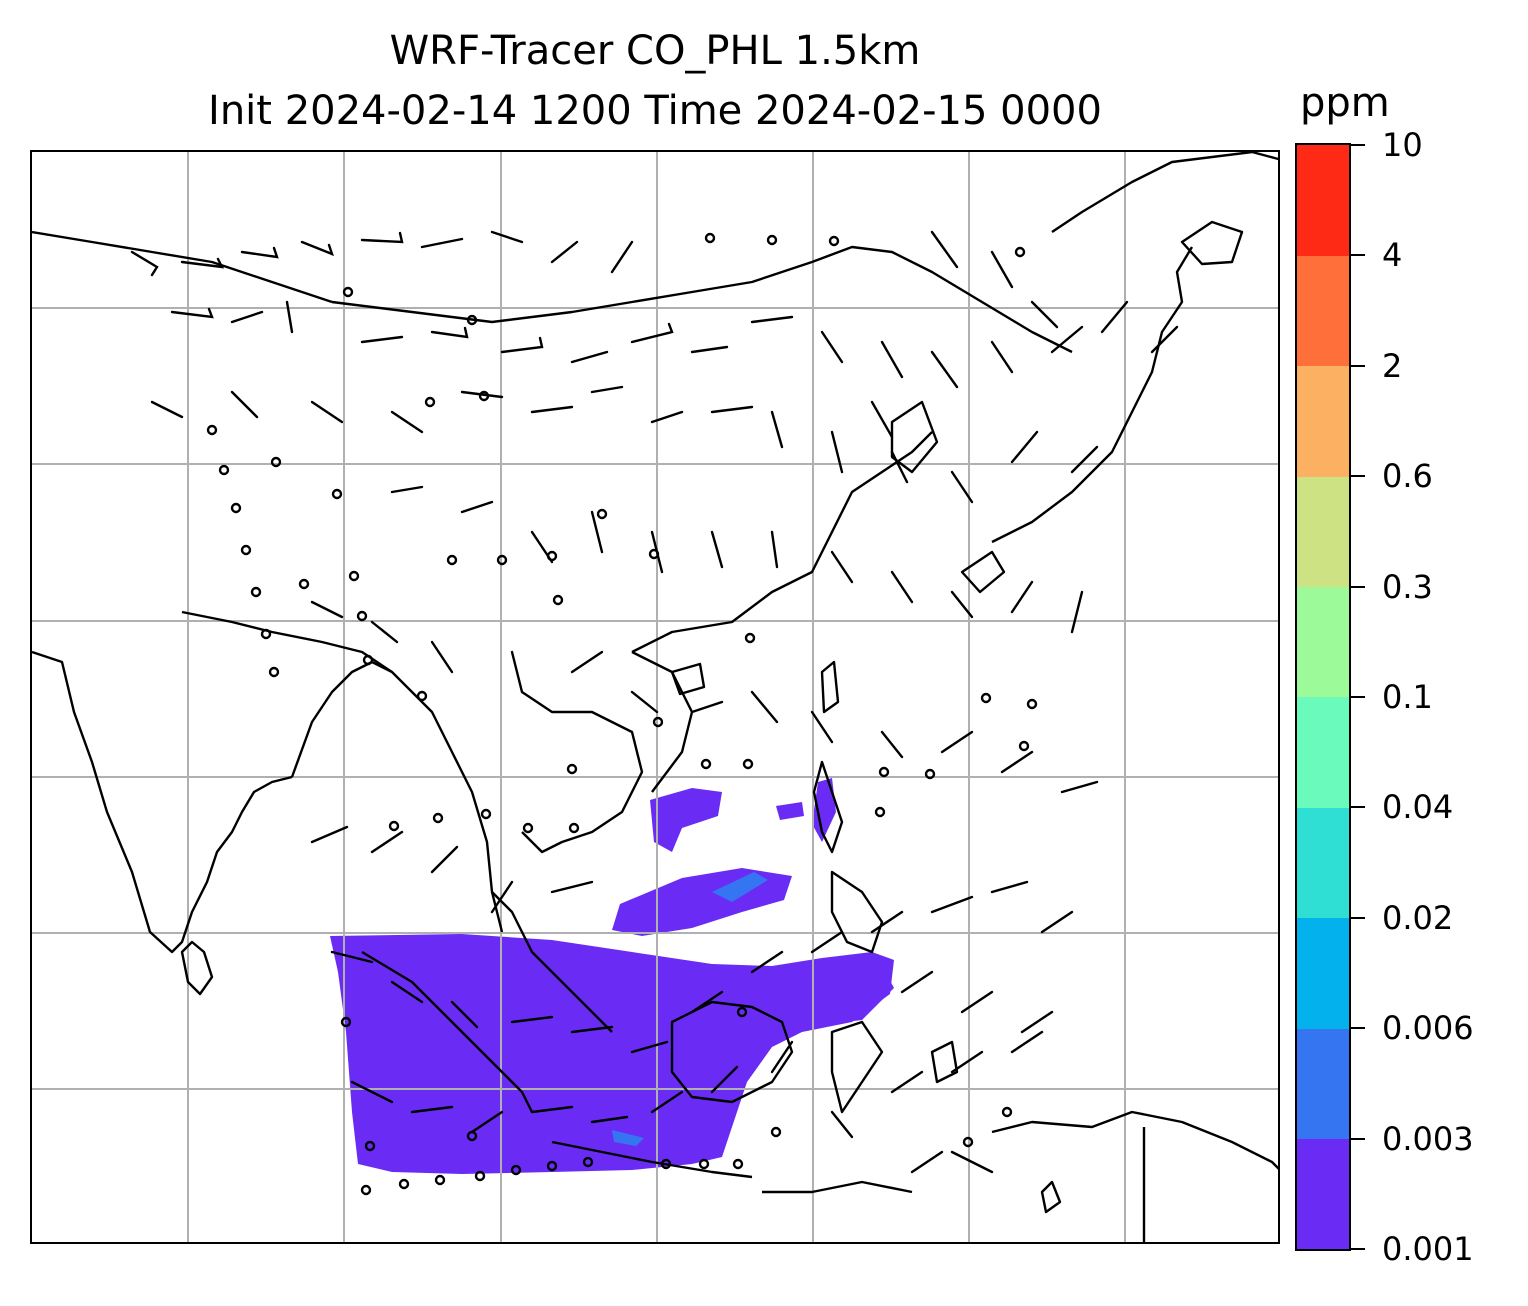  What do you see at coordinates (652, 1159) in the screenshot?
I see `java` at bounding box center [652, 1159].